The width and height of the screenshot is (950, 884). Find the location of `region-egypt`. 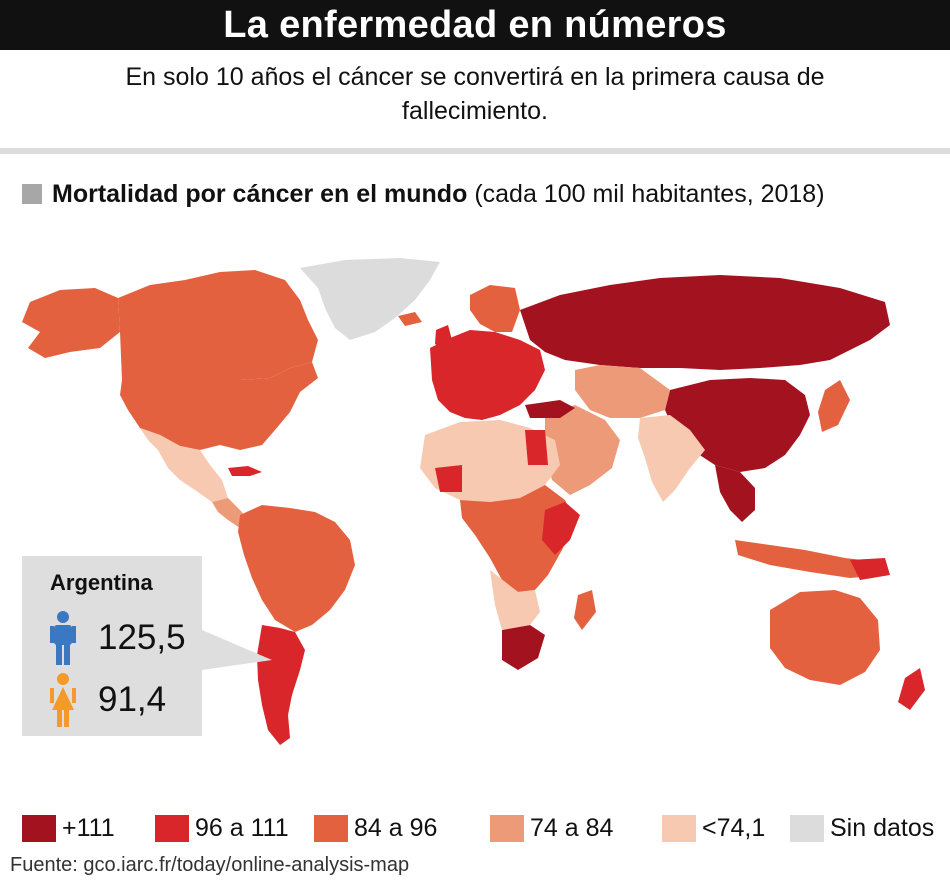

region-egypt is located at coordinates (536, 447).